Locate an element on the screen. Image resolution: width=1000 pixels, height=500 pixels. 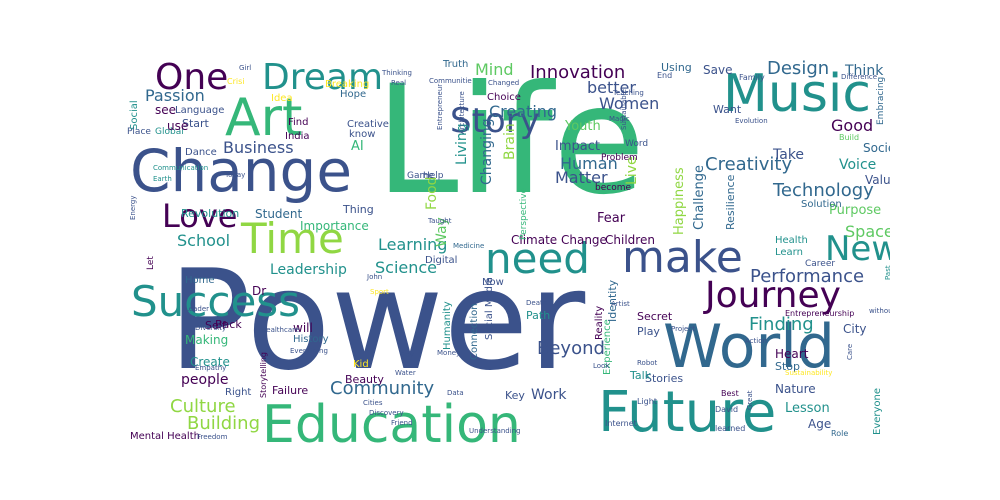
word: will is located at coordinates (303, 328).